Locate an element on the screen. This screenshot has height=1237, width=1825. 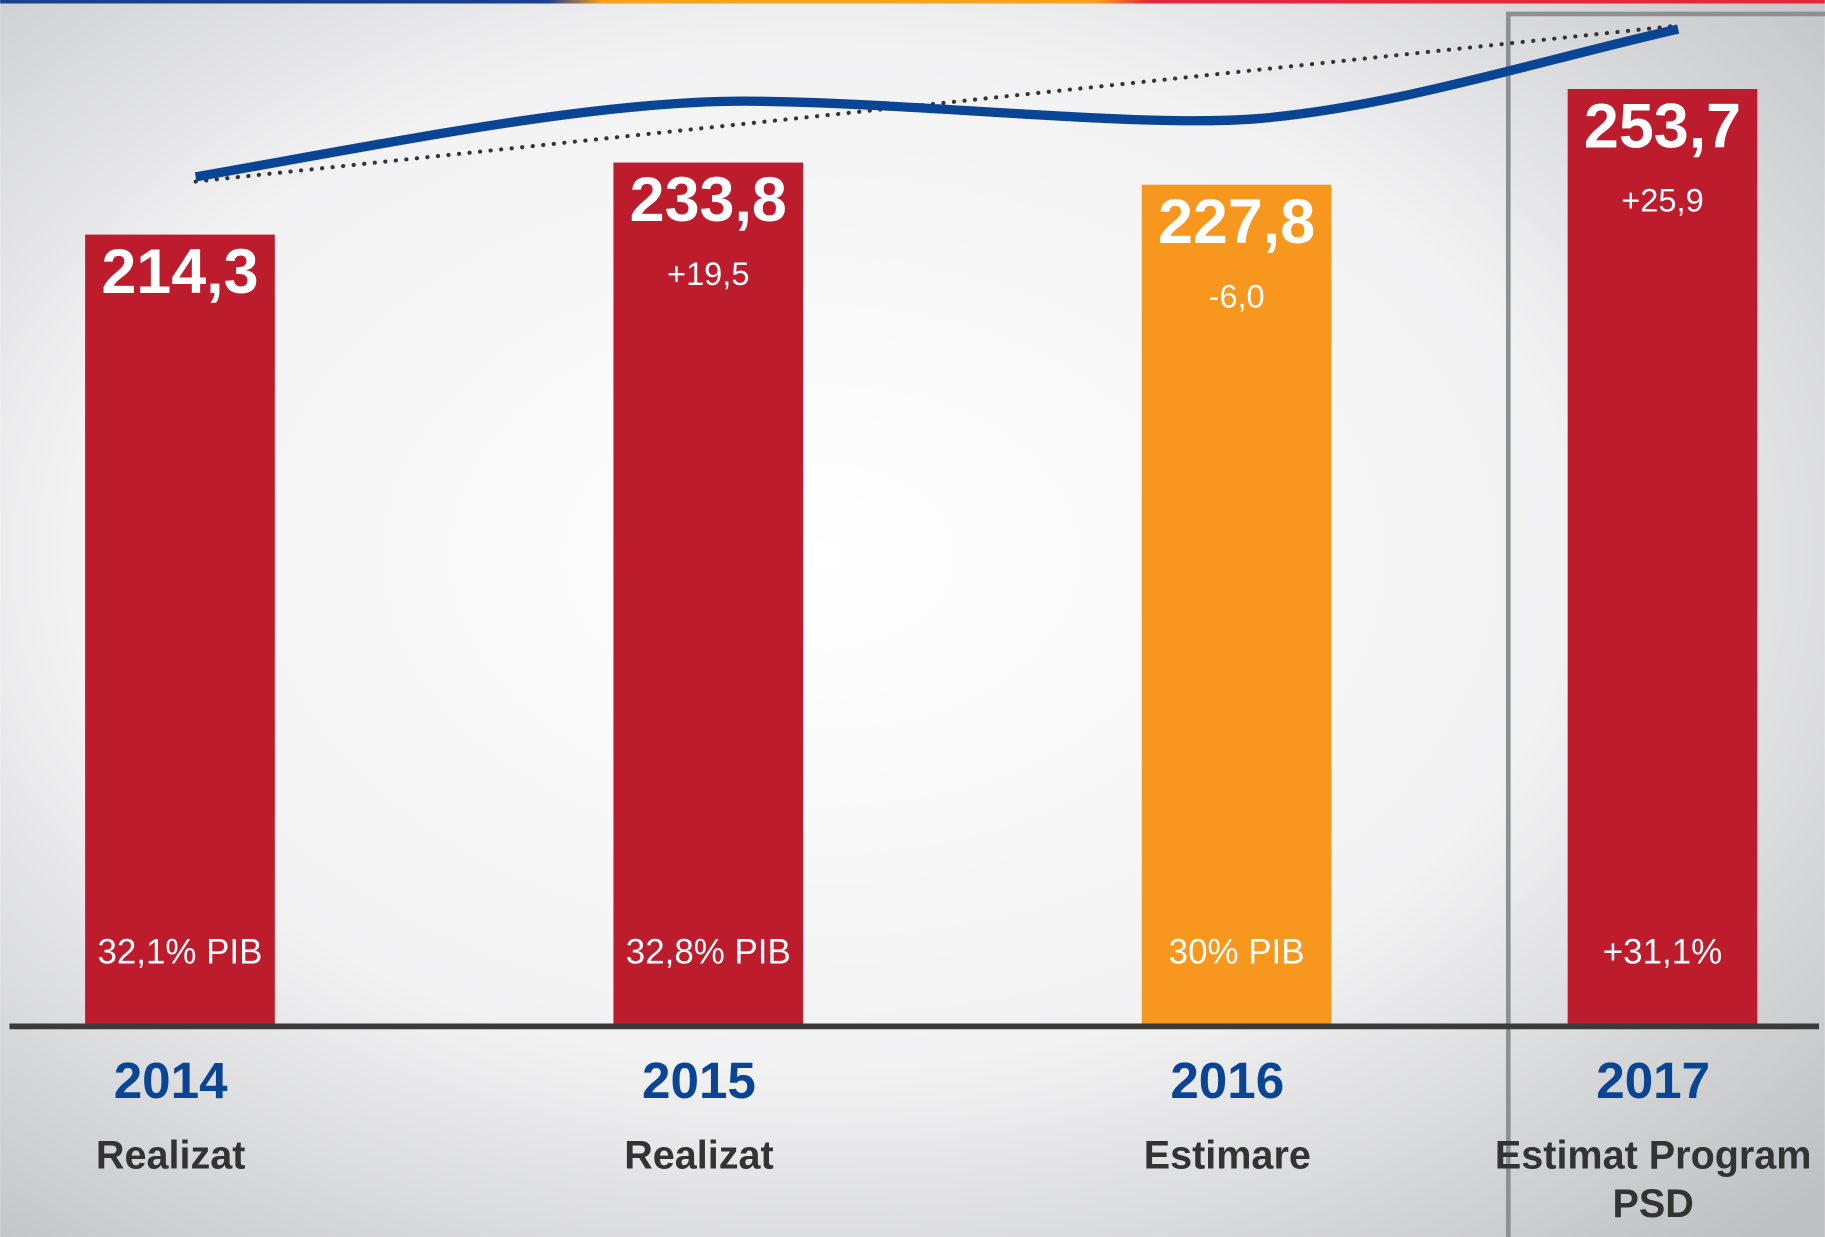
value-label: 227,8 is located at coordinates (1236, 222).